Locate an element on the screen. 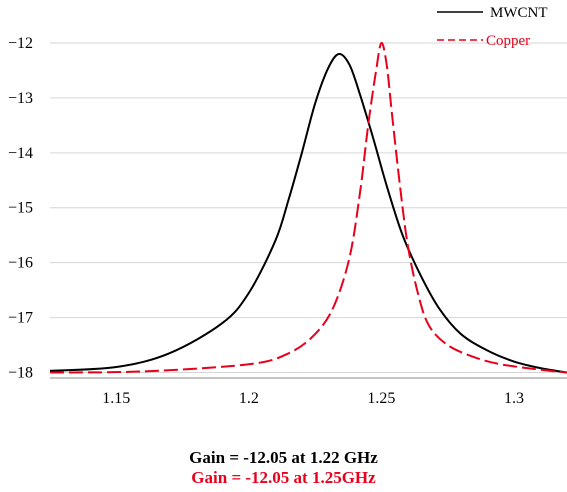  caption-mwcnt: Gain = -12.05 at 1.22 GHz is located at coordinates (283, 457).